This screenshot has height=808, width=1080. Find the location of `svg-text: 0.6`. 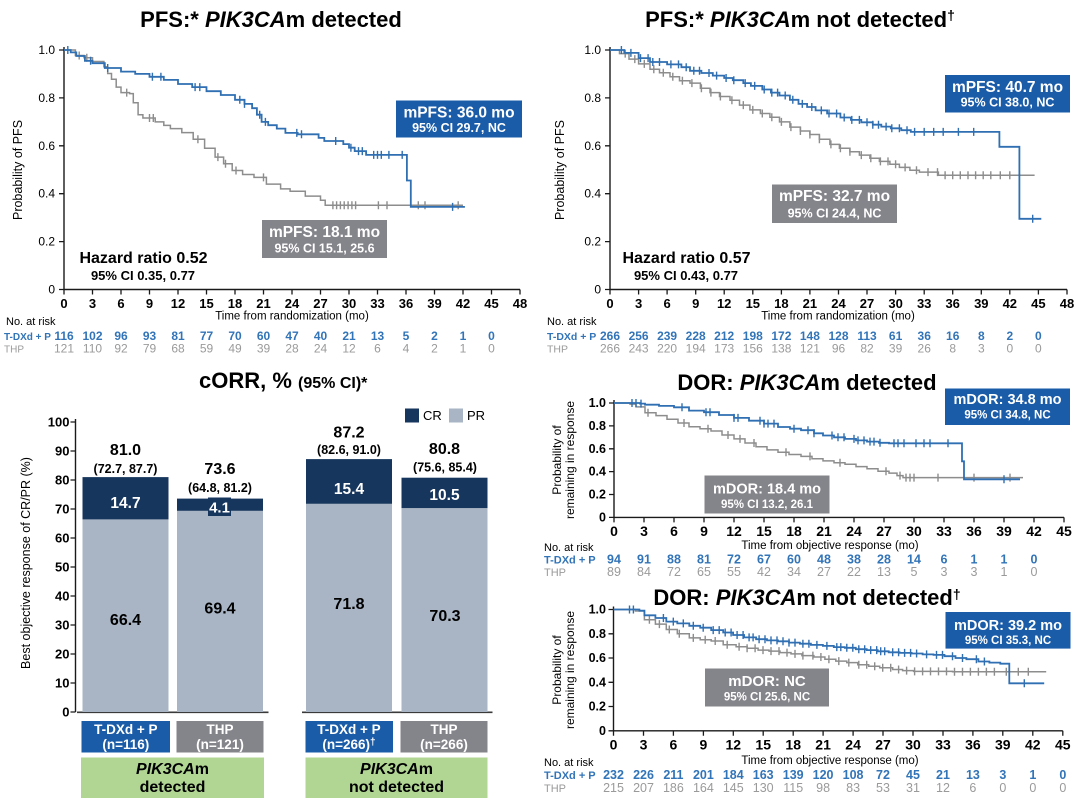

svg-text: 0.6 is located at coordinates (597, 658).